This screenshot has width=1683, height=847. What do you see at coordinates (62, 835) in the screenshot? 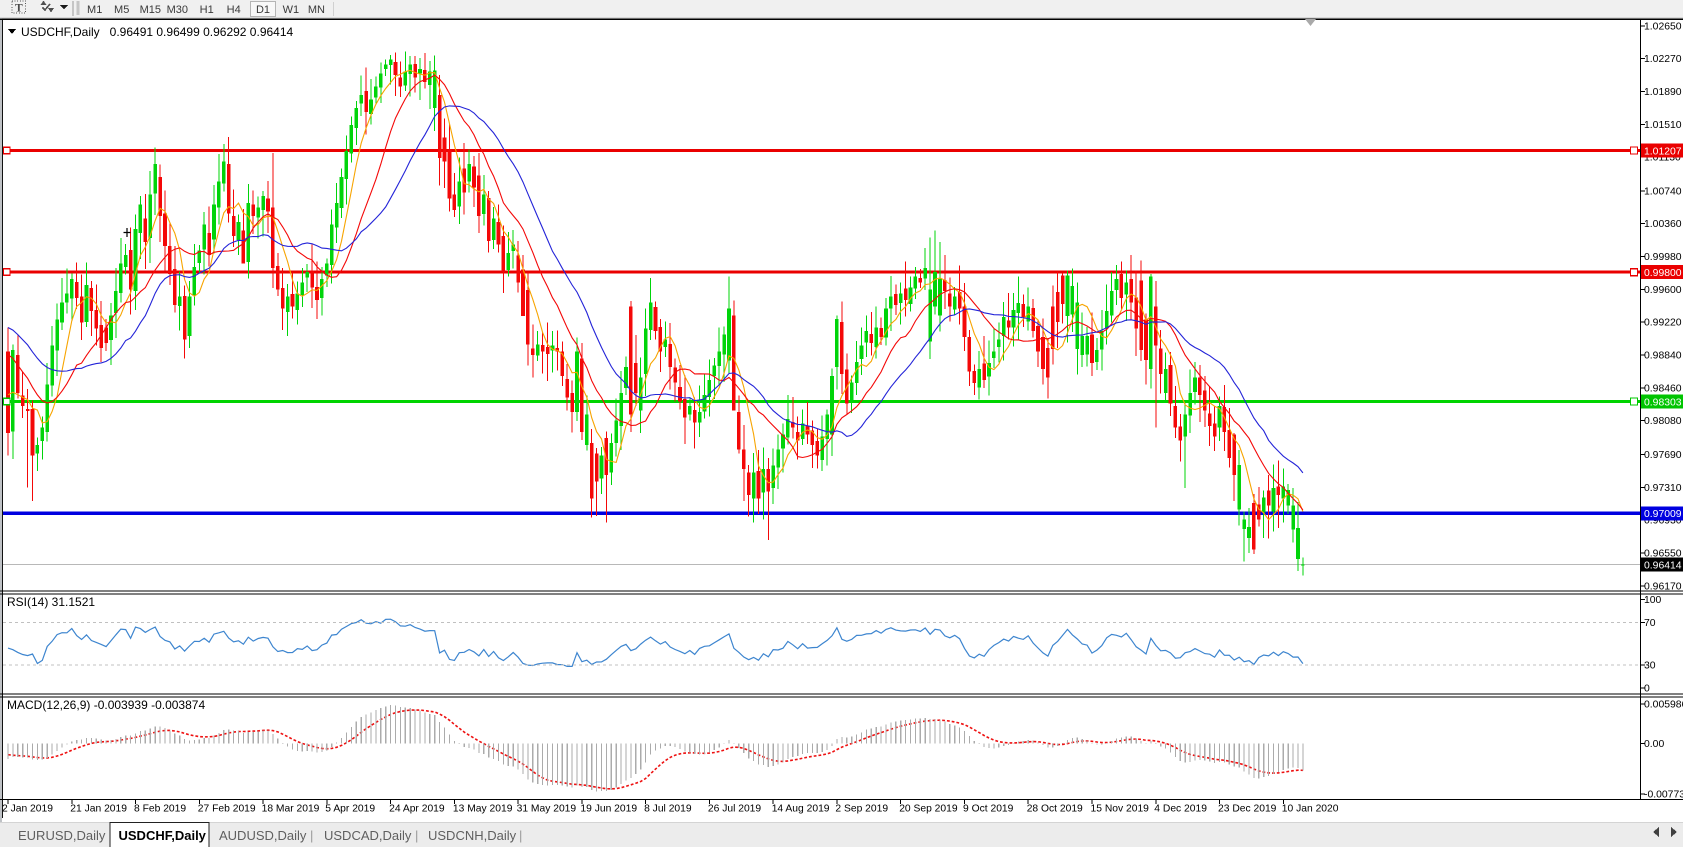
I see `svg-text: EURUSD,Daily` at bounding box center [62, 835].